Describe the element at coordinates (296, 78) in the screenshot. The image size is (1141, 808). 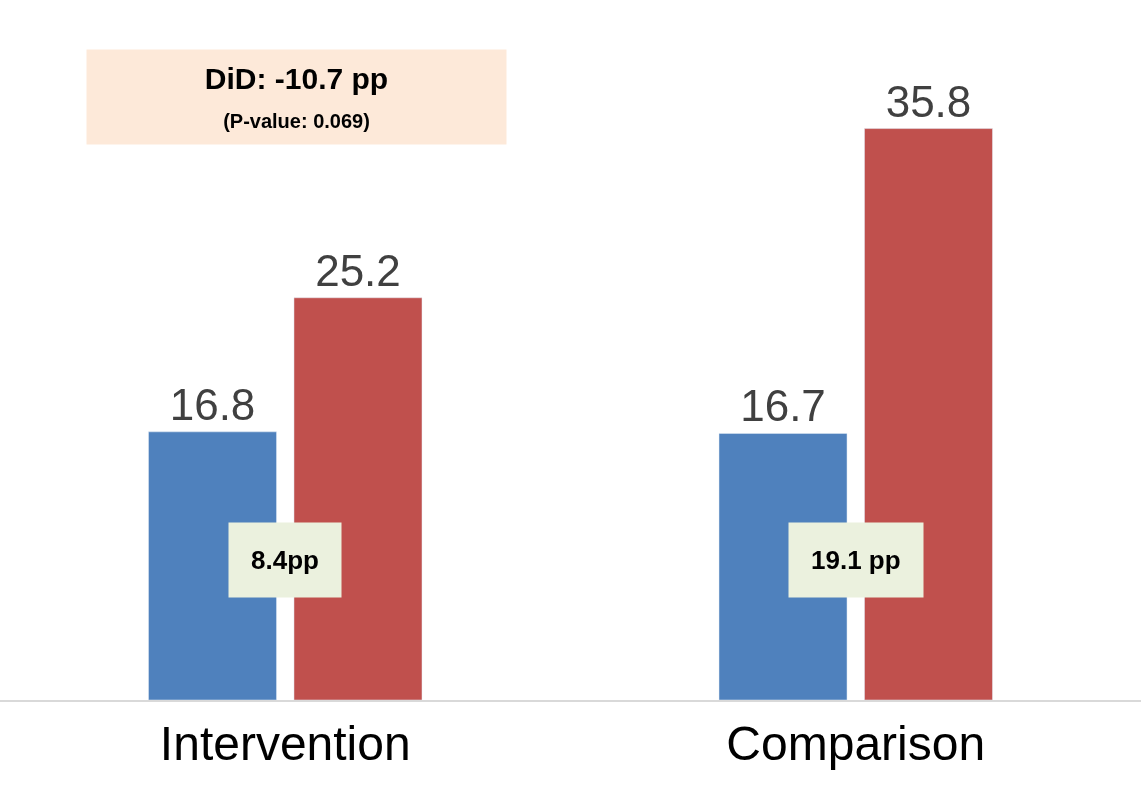
I see `text: DiD: -10.7 pp` at that location.